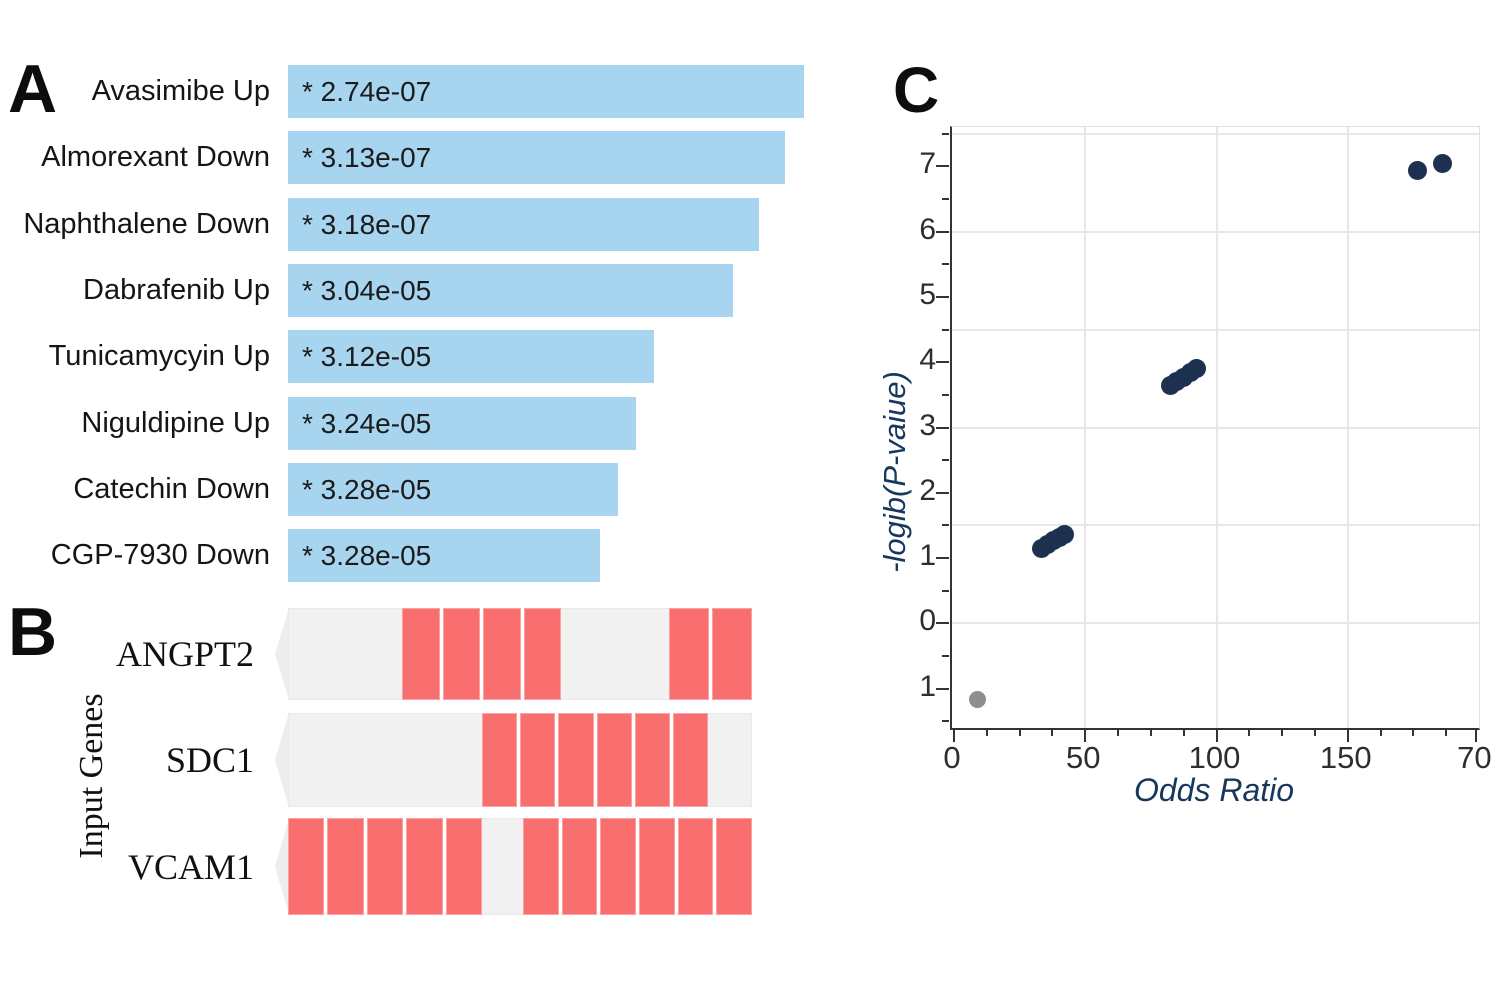  Describe the element at coordinates (471, 356) in the screenshot. I see `bar: * 3.12e-05` at that location.